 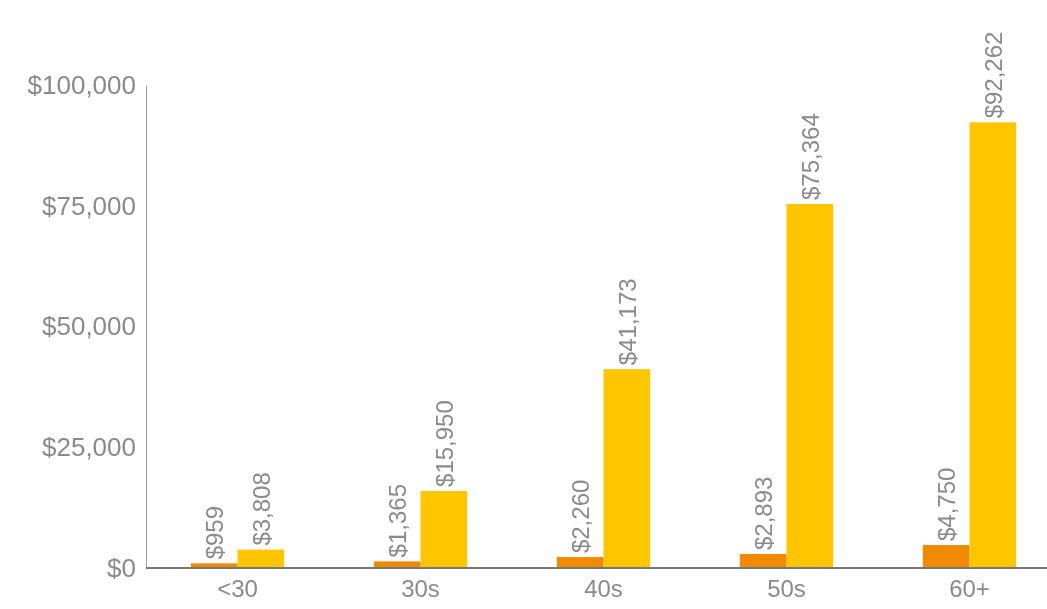 What do you see at coordinates (993, 75) in the screenshot?
I see `data-label: $92,262` at bounding box center [993, 75].